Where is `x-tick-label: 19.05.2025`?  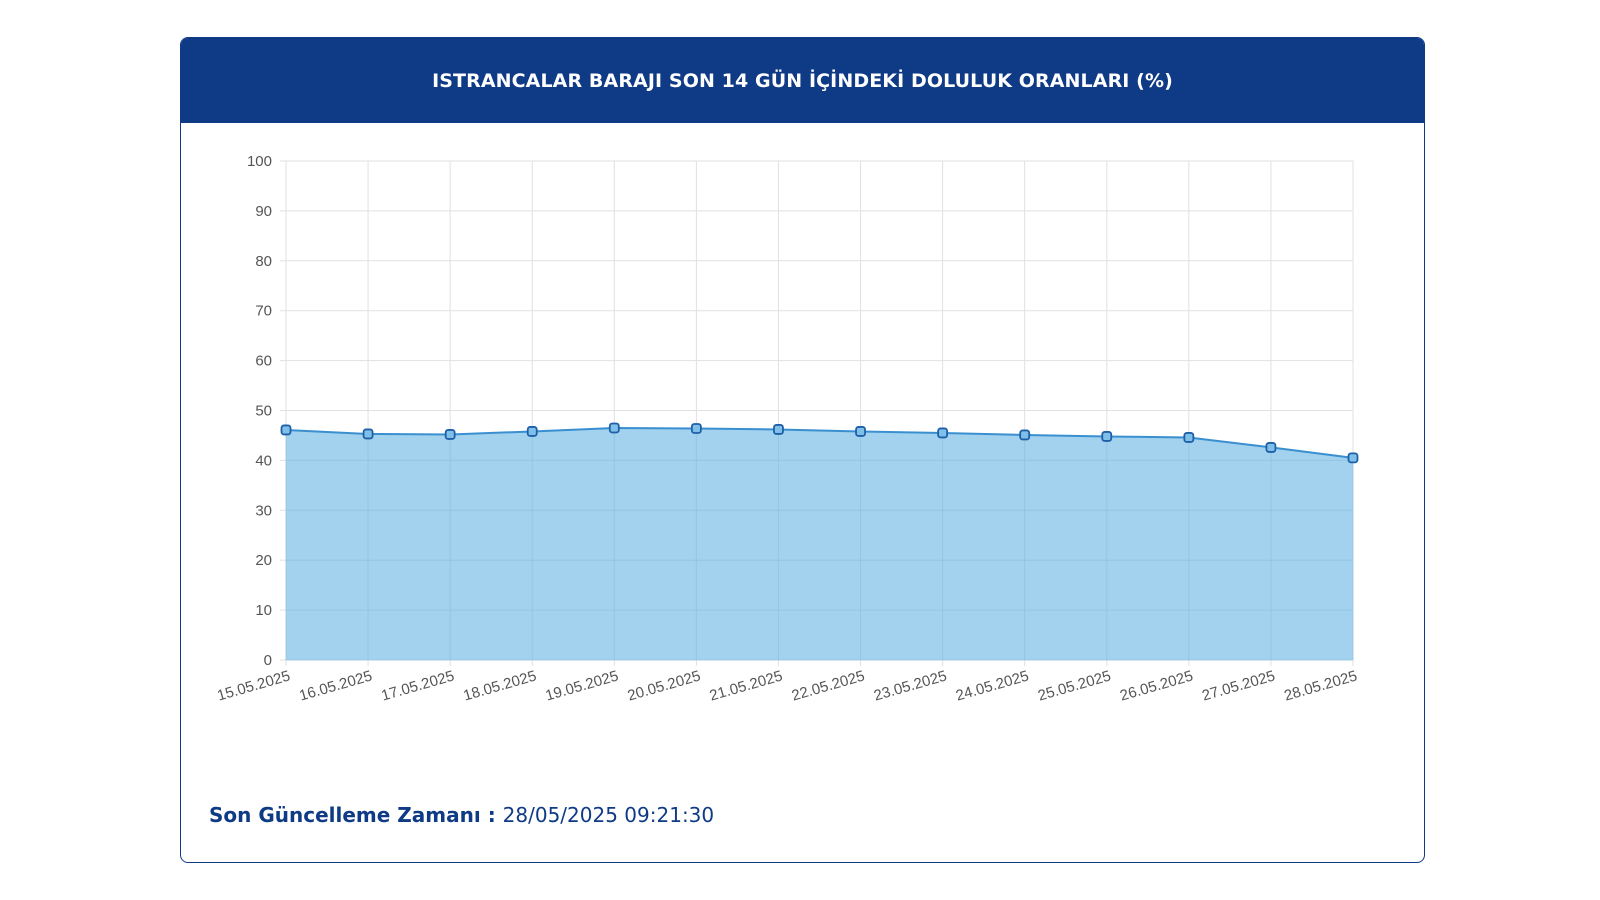 x-tick-label: 19.05.2025 is located at coordinates (582, 686).